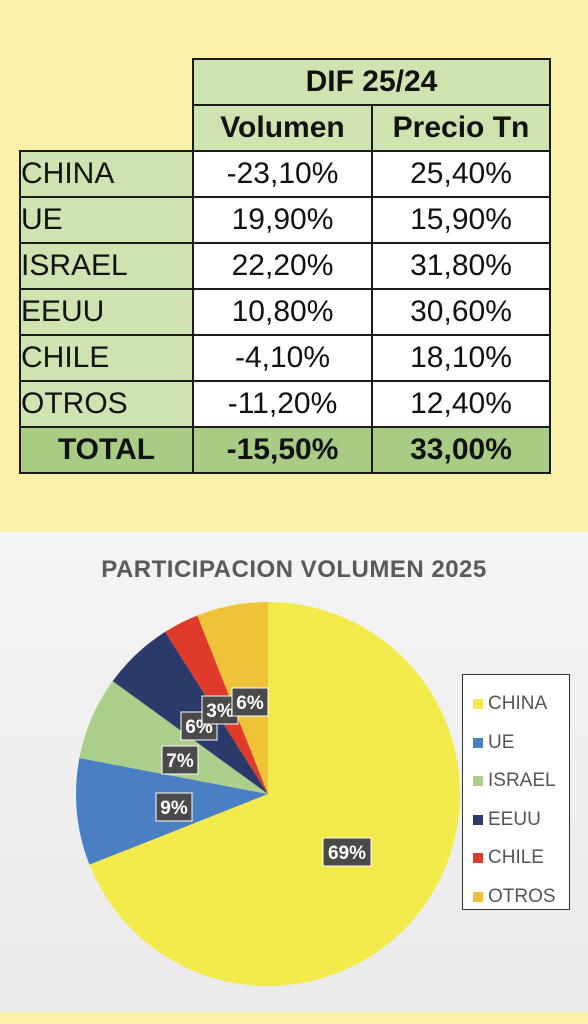  I want to click on legend-label: EEUU, so click(514, 819).